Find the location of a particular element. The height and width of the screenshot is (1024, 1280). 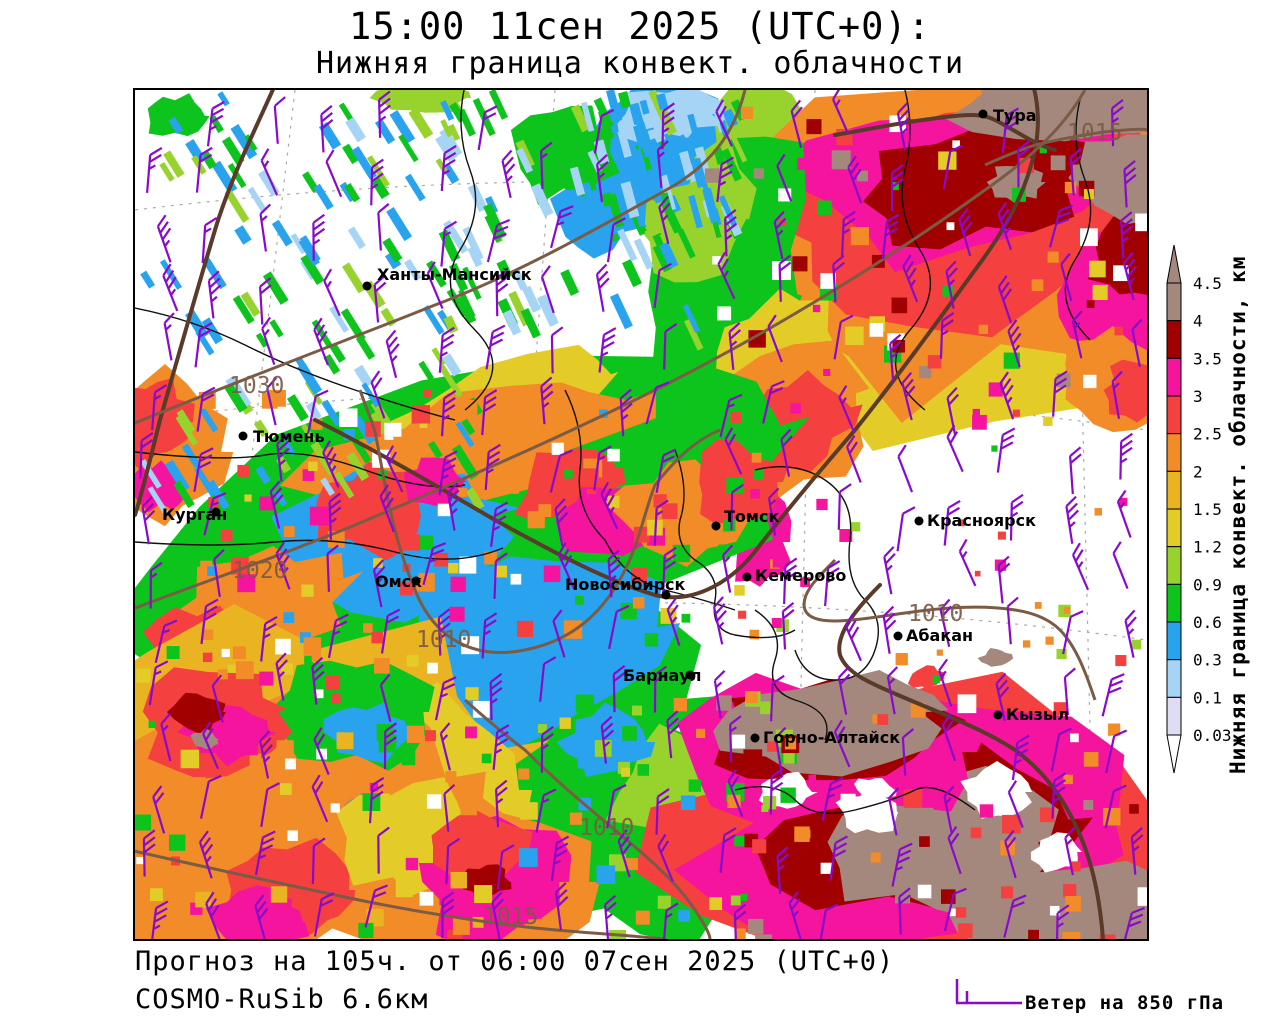

colorbar-tick-label: 4.5 is located at coordinates (1207, 283).